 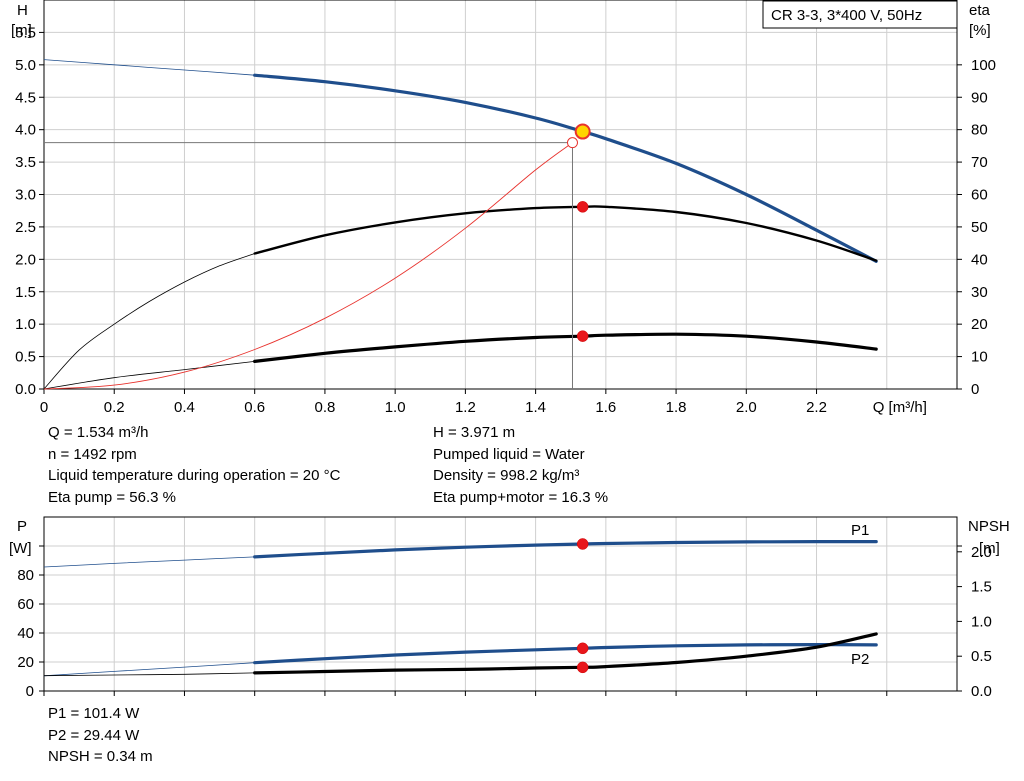 I want to click on y-right-tick-label: 40, so click(x=979, y=259).